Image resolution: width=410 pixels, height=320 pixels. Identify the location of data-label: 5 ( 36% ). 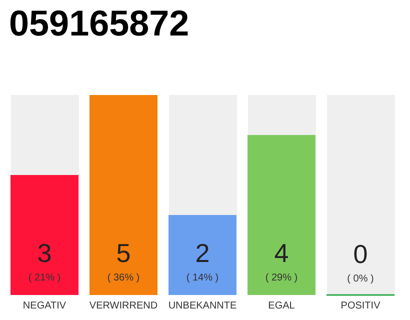
(123, 261).